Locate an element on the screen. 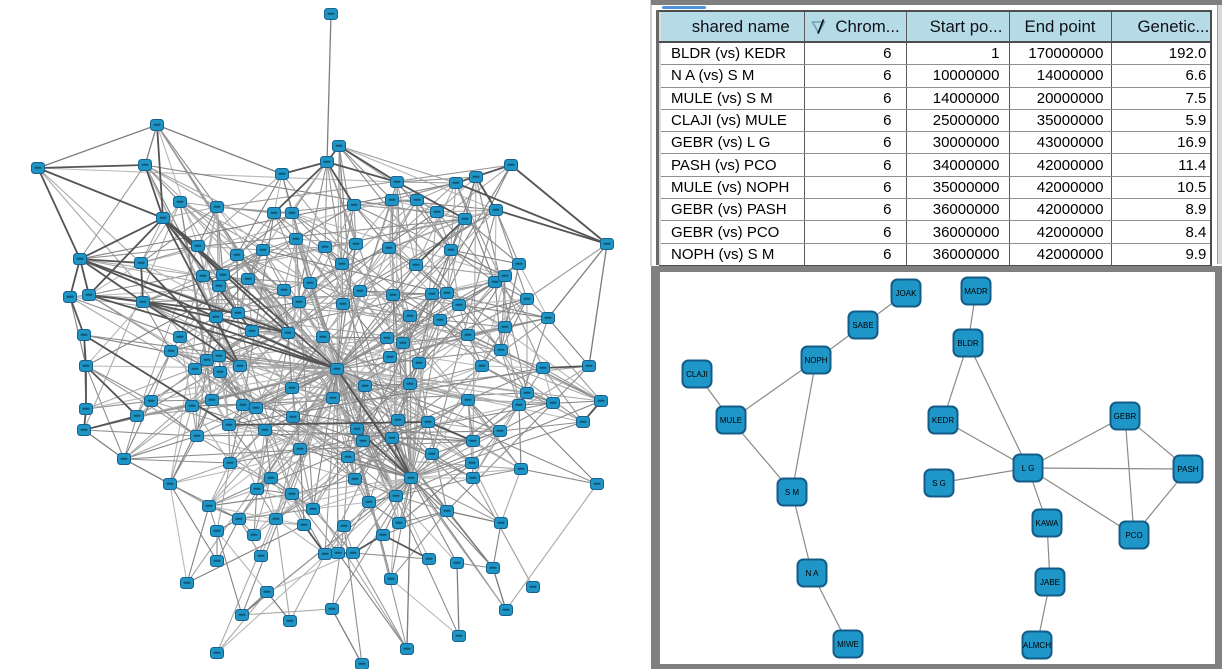 This screenshot has height=669, width=1222. svg-text: MULE is located at coordinates (731, 420).